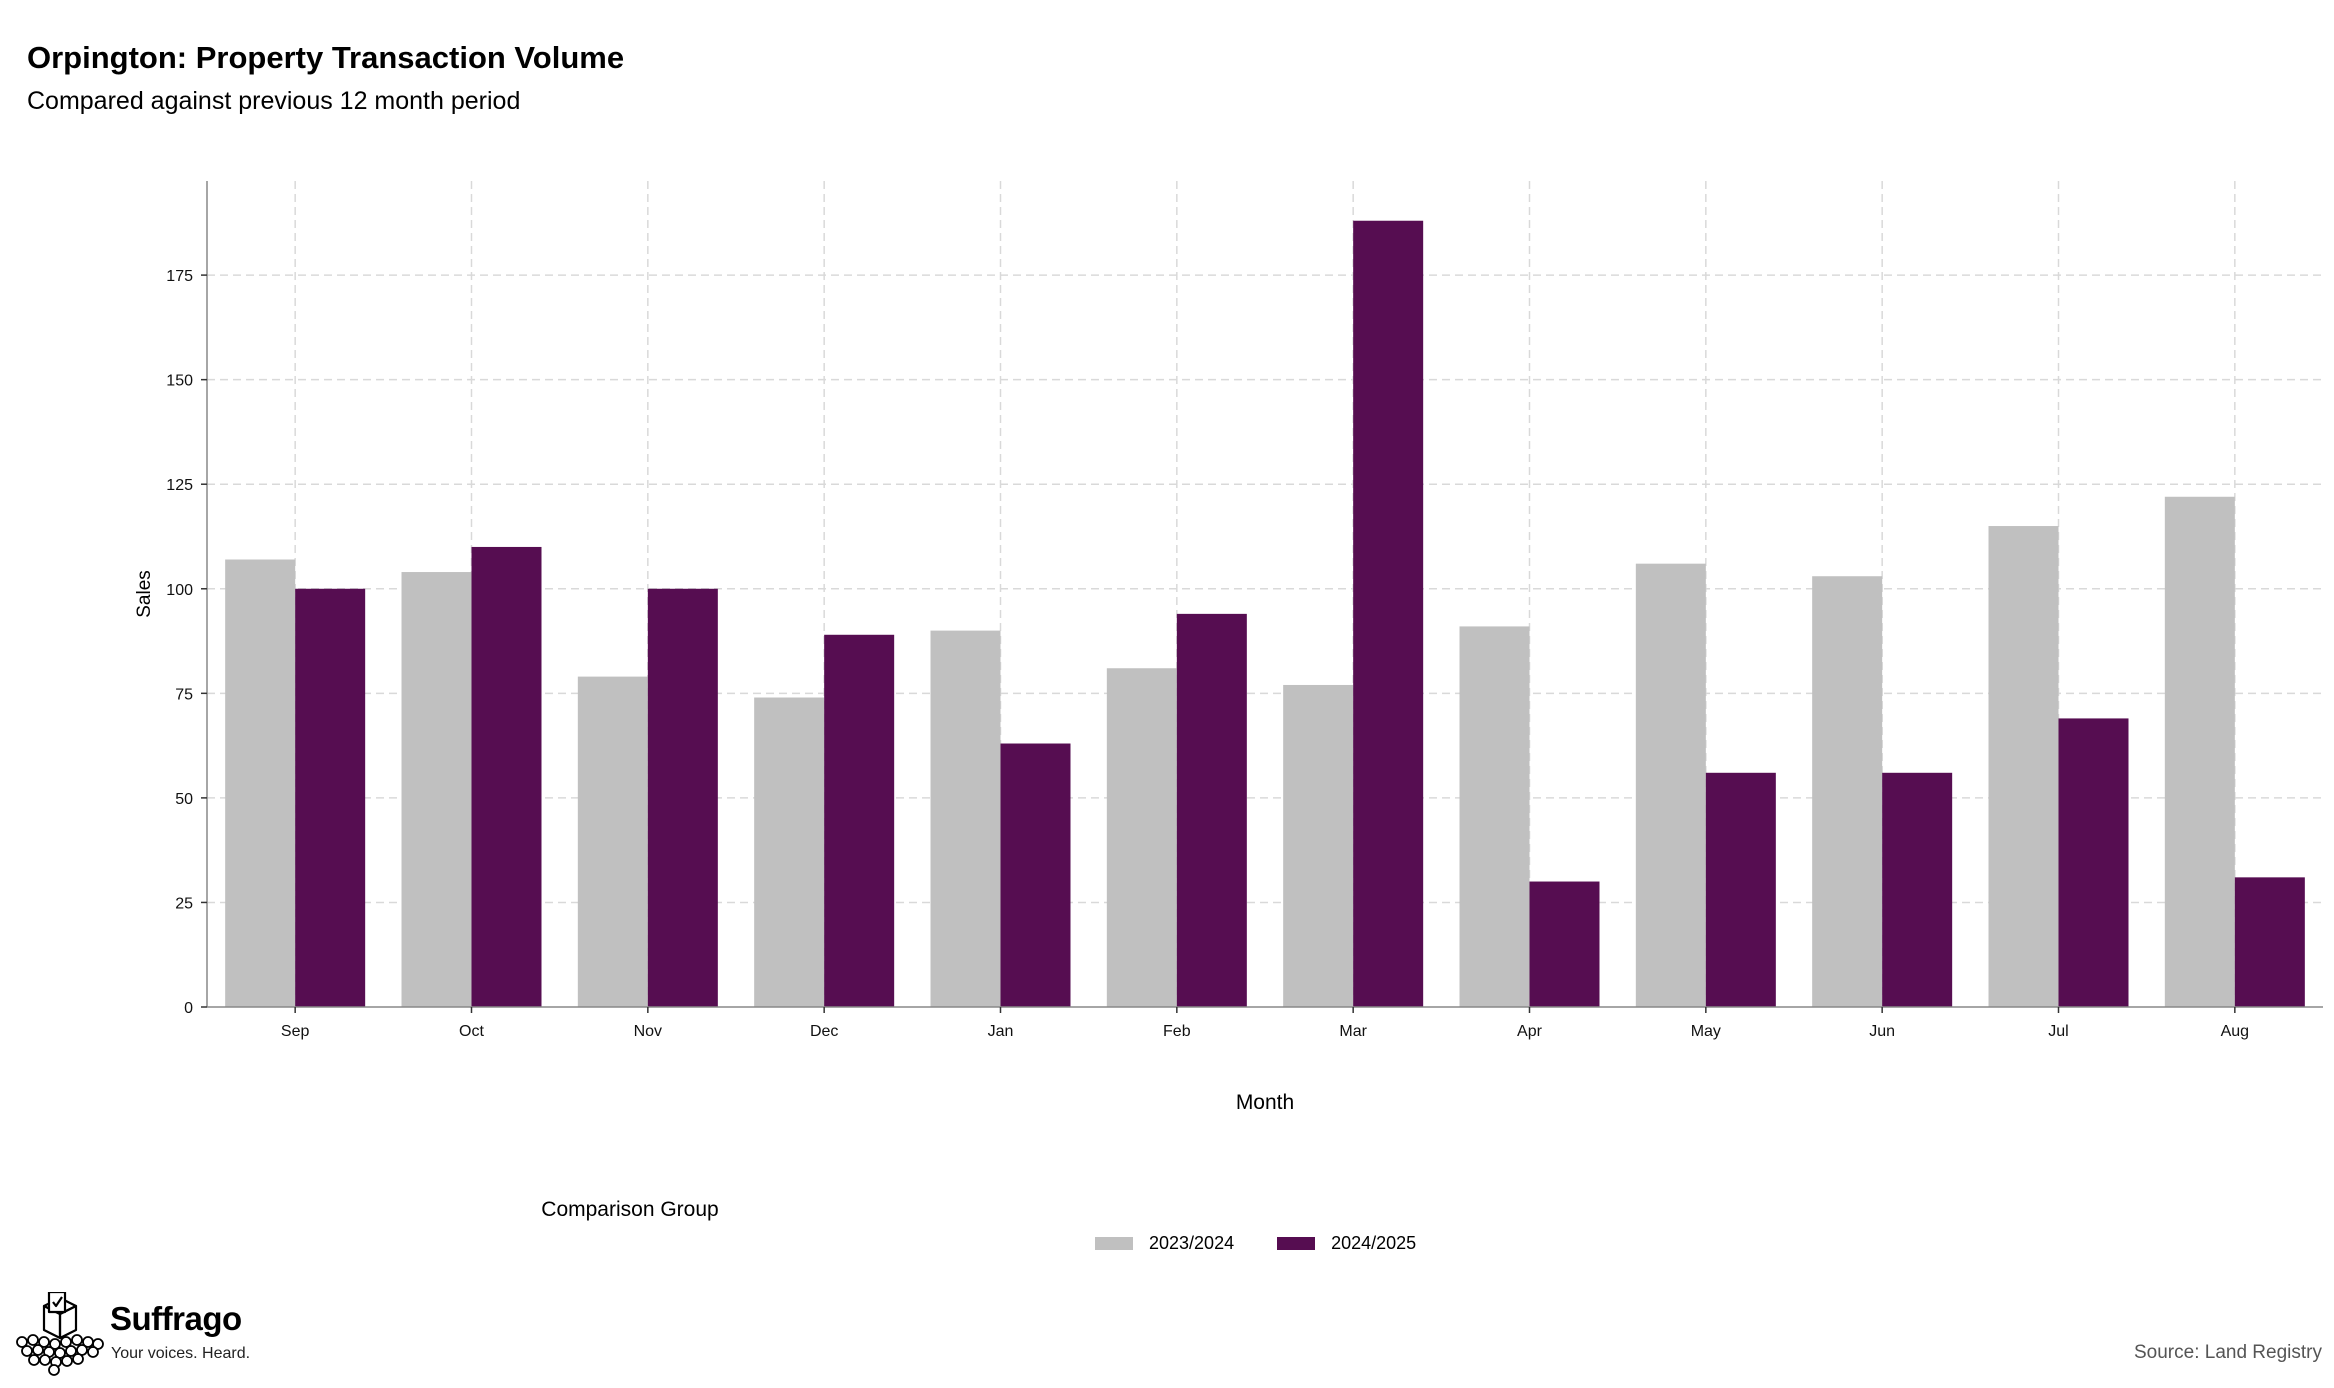 This screenshot has width=2334, height=1388. Describe the element at coordinates (179, 276) in the screenshot. I see `y-tick-label: 175` at that location.